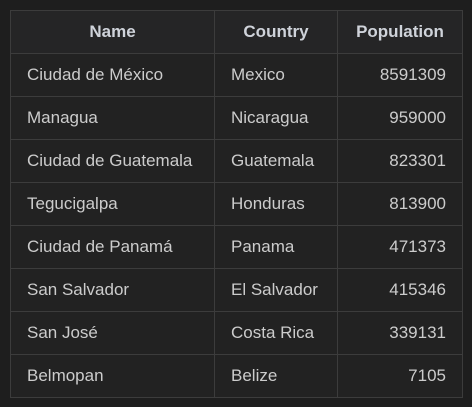 This screenshot has height=407, width=472. What do you see at coordinates (400, 204) in the screenshot?
I see `cell-population: 813900` at bounding box center [400, 204].